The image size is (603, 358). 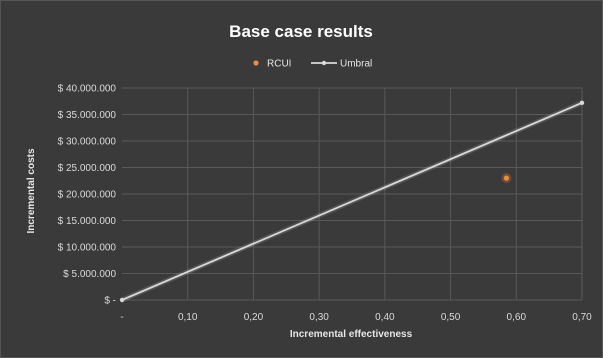 I want to click on x-axis-ticks: - 0,10 0,20 0,30 0,40 0,50 0,60 0,70, so click(x=356, y=317).